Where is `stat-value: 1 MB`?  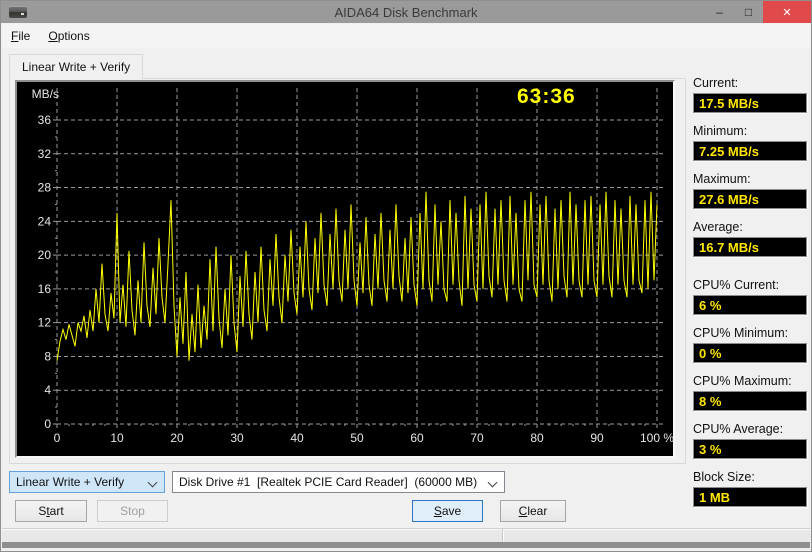
stat-value: 1 MB is located at coordinates (750, 497).